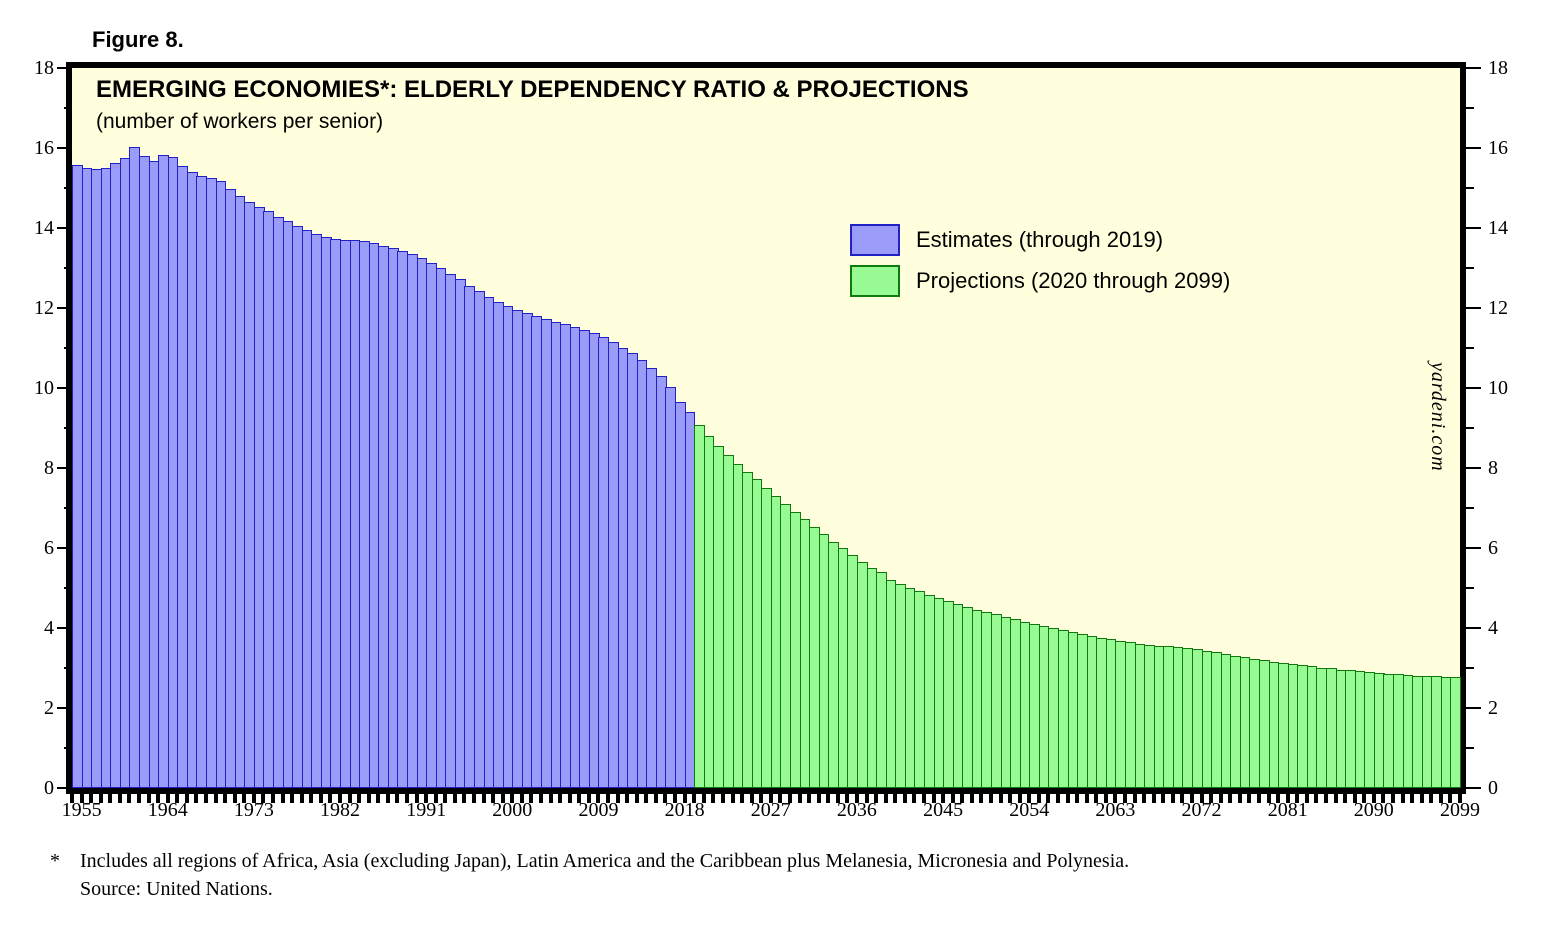  Describe the element at coordinates (1073, 280) in the screenshot. I see `legend-label-projections: Projections (2020 through 2099)` at that location.